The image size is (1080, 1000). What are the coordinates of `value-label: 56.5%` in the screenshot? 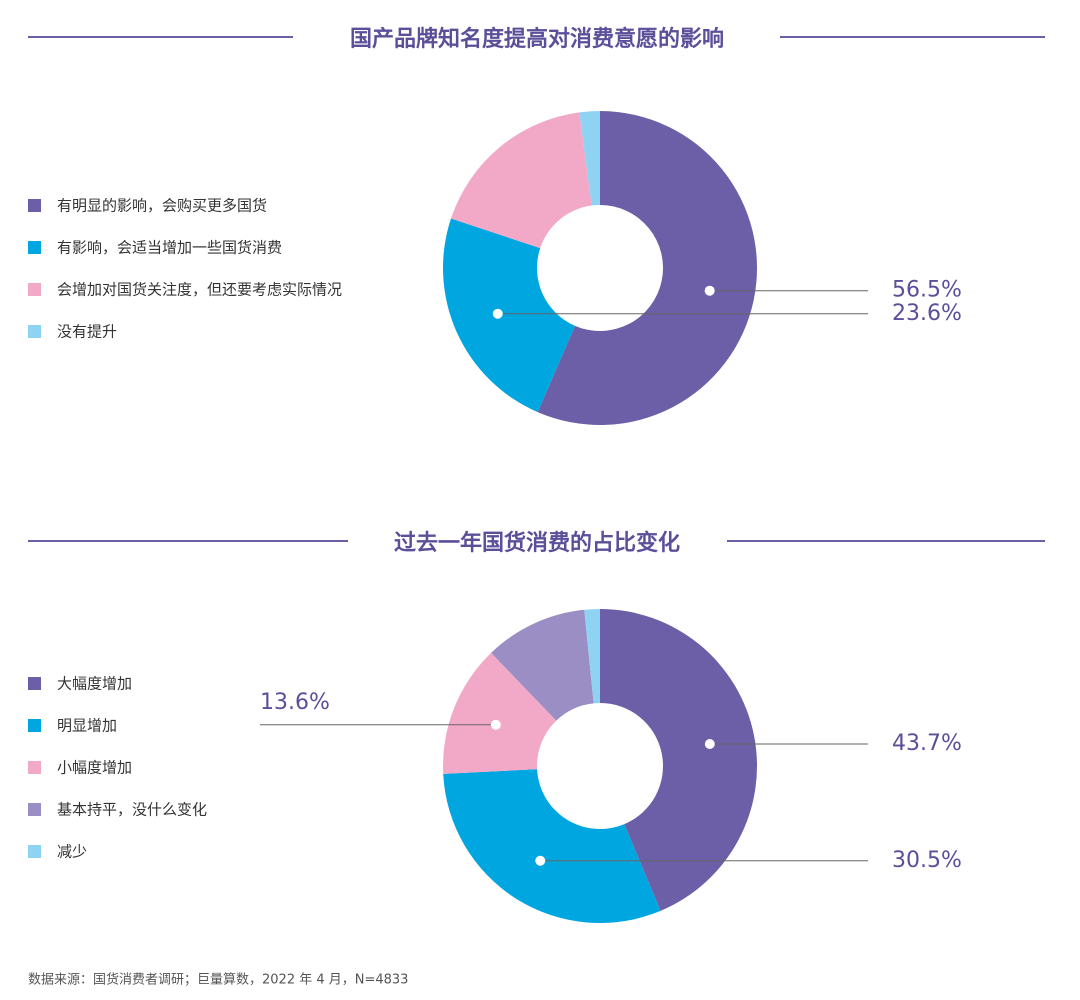 It's located at (927, 290).